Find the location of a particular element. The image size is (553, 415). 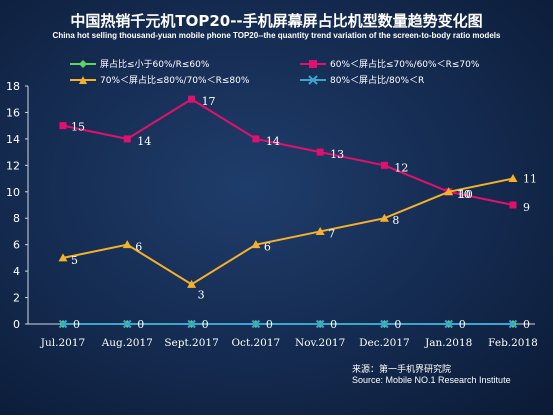

x-tick-label: Dec.2017 is located at coordinates (384, 343).